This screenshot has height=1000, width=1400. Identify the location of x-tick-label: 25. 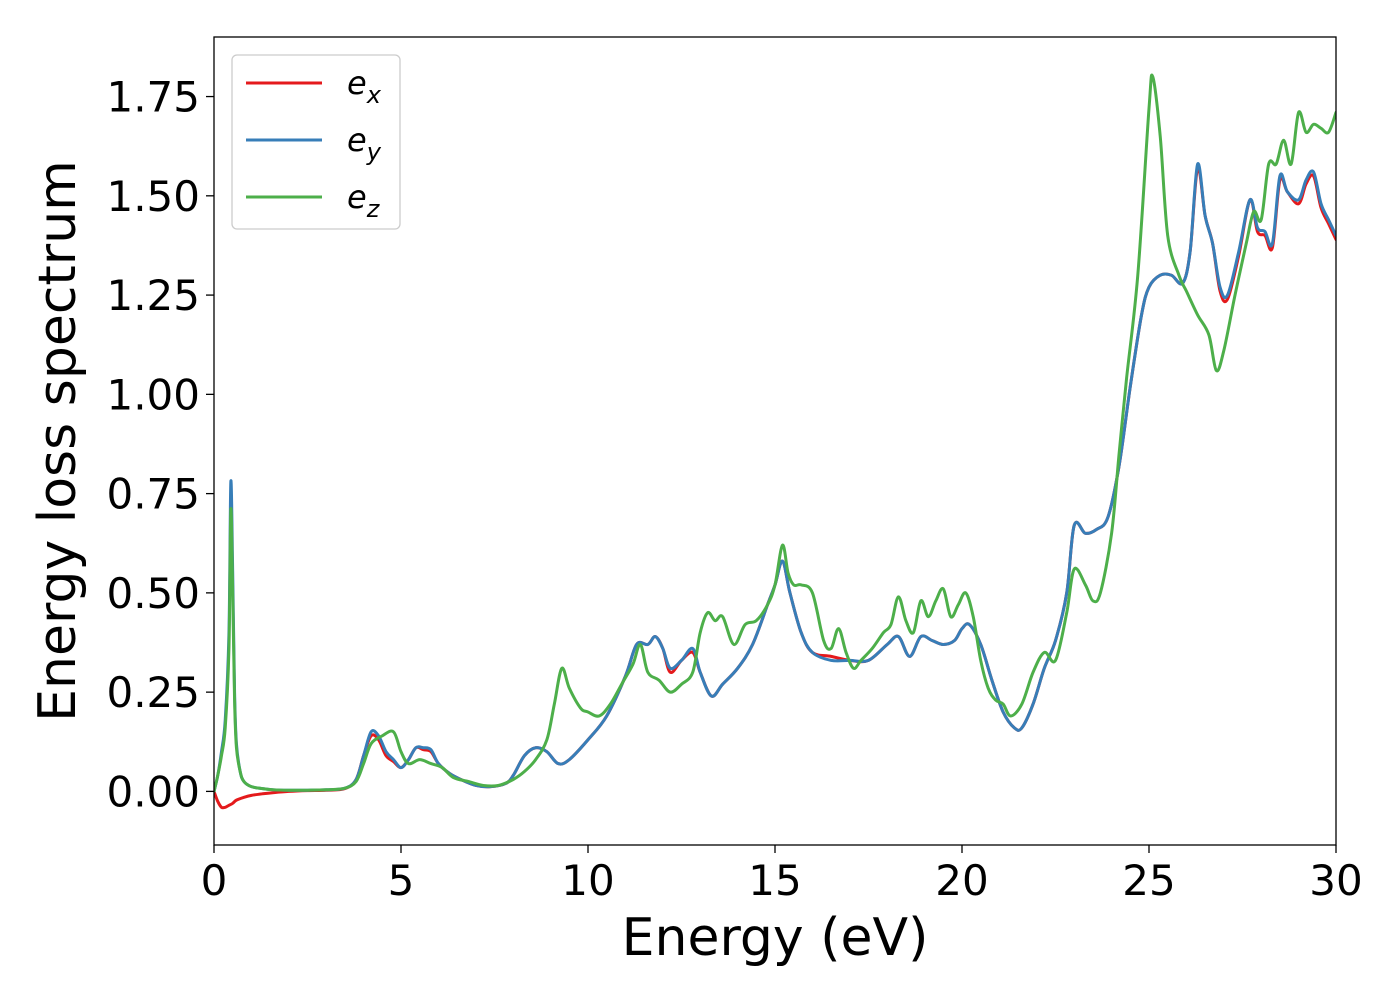
(1148, 880).